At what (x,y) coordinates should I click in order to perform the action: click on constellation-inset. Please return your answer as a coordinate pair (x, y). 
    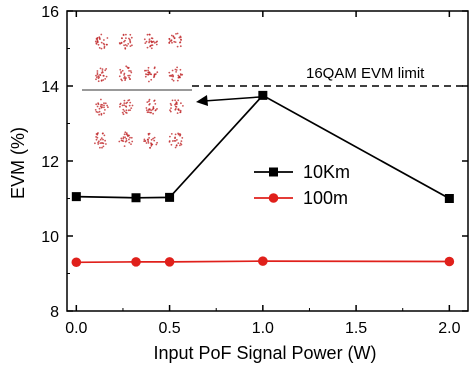
    Looking at the image, I should click on (137, 87).